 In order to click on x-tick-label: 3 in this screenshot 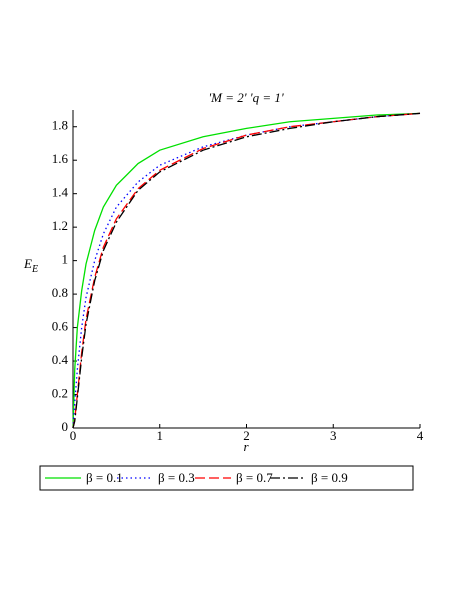, I will do `click(333, 435)`.